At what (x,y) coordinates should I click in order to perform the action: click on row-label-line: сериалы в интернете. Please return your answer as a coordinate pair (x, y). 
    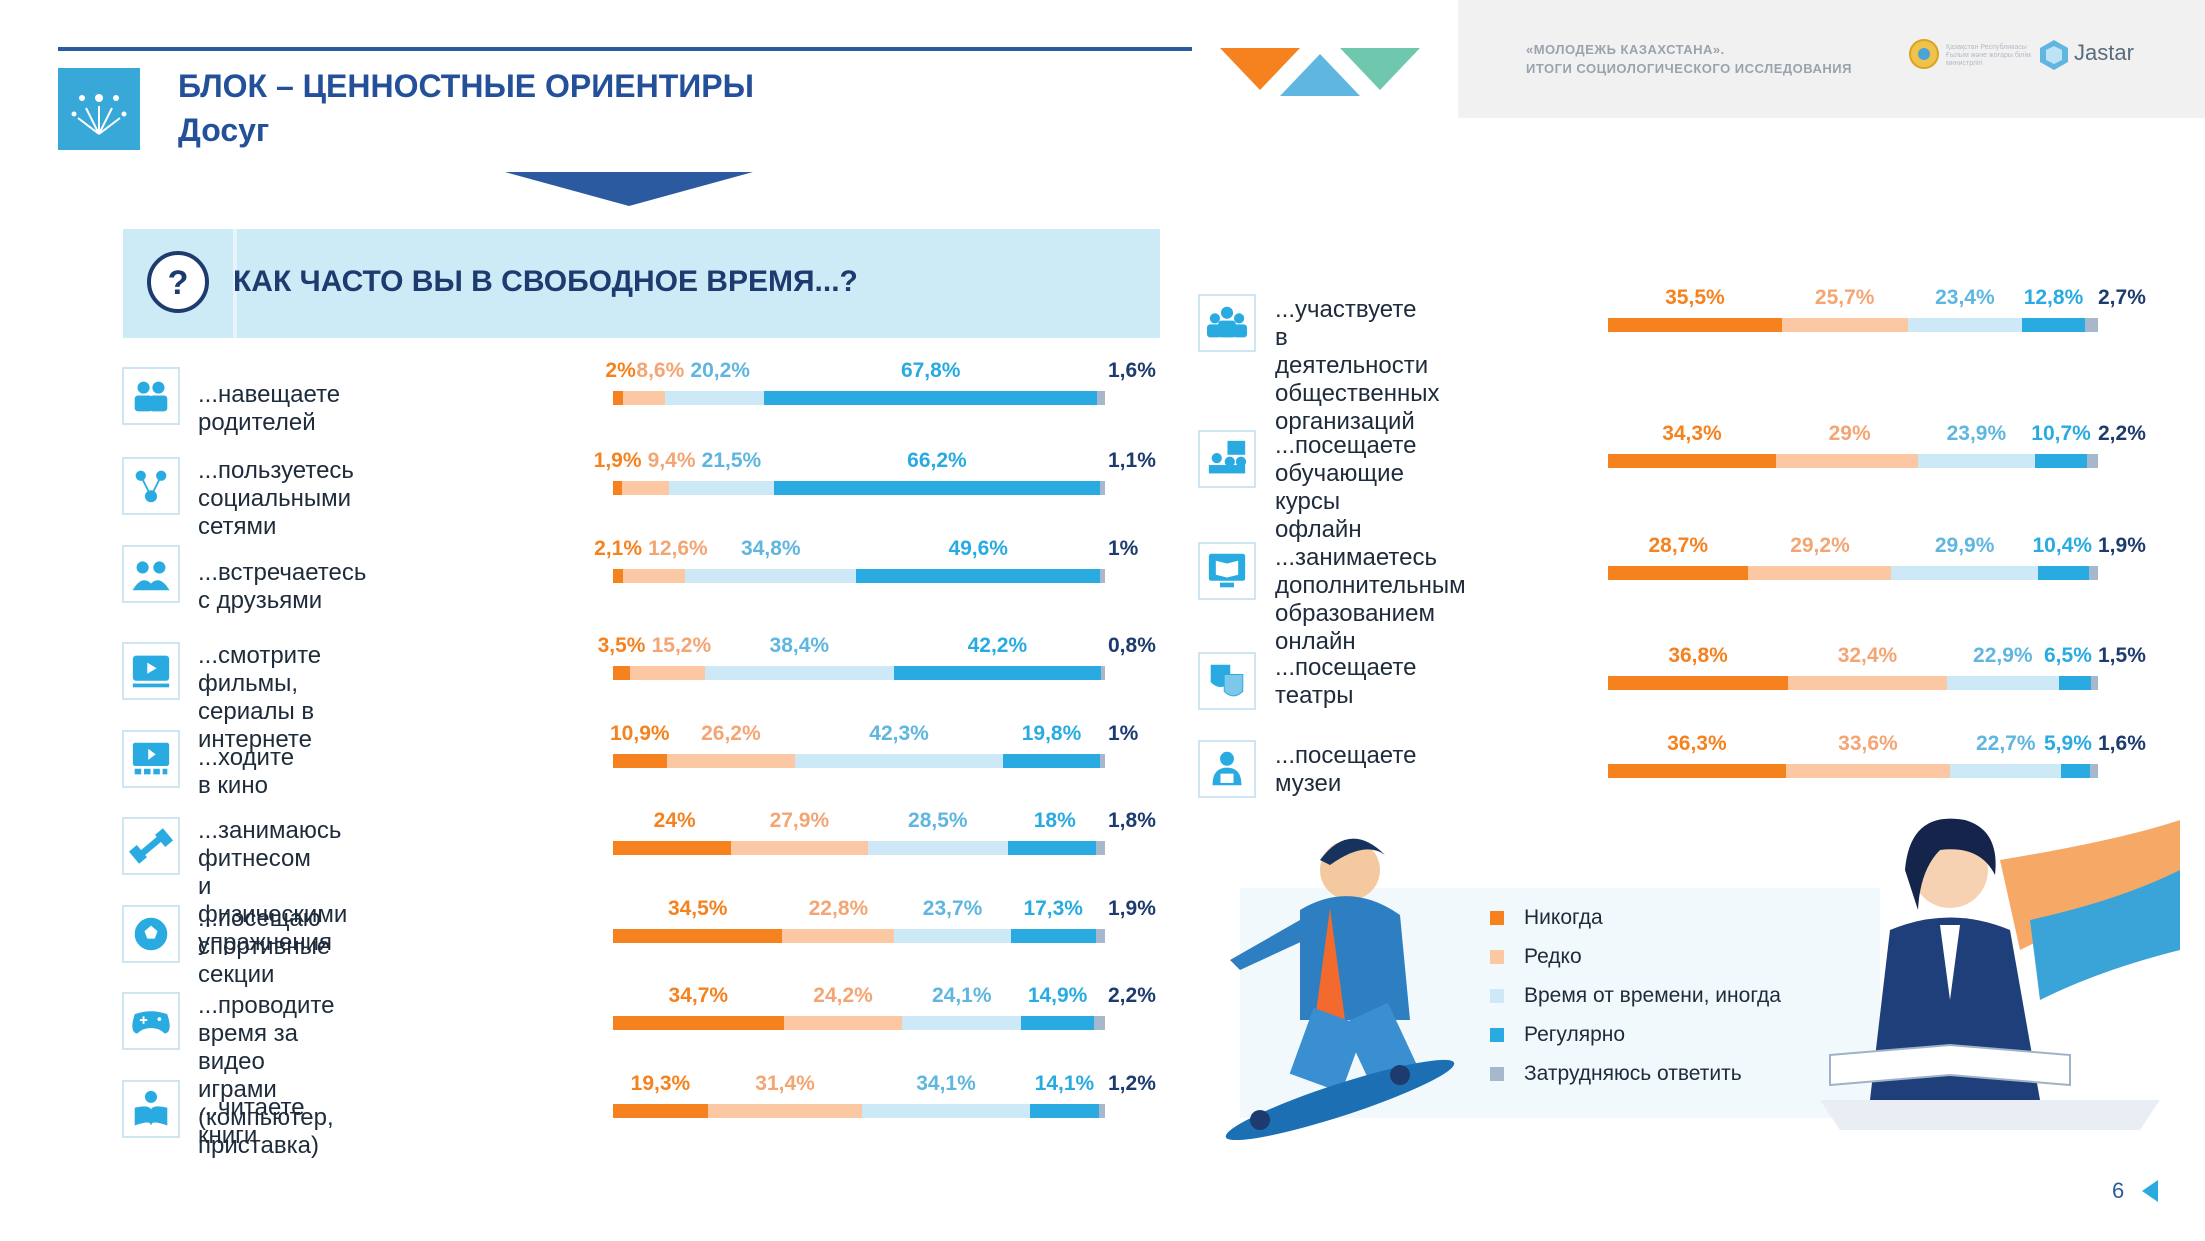
    Looking at the image, I should click on (256, 725).